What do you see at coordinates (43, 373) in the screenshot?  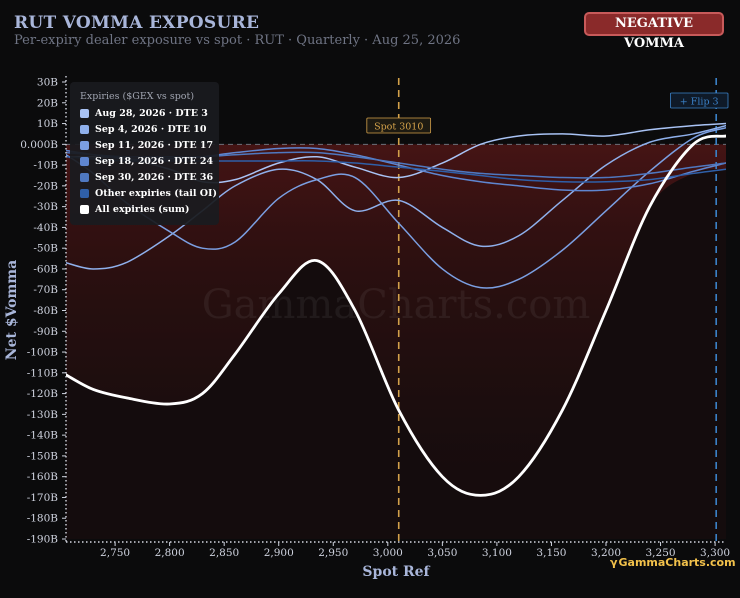 I see `y-tick-label-14: -110B` at bounding box center [43, 373].